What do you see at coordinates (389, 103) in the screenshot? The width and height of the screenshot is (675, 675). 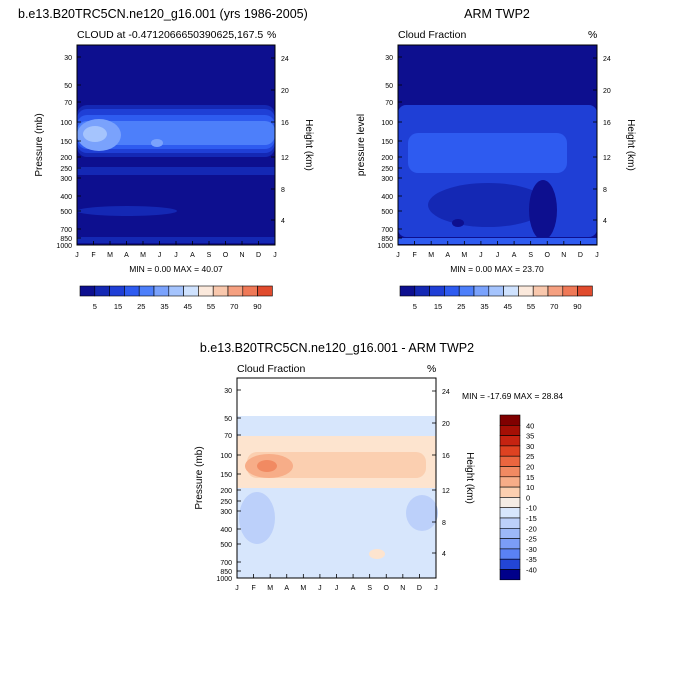 I see `y-tick-label: 70` at bounding box center [389, 103].